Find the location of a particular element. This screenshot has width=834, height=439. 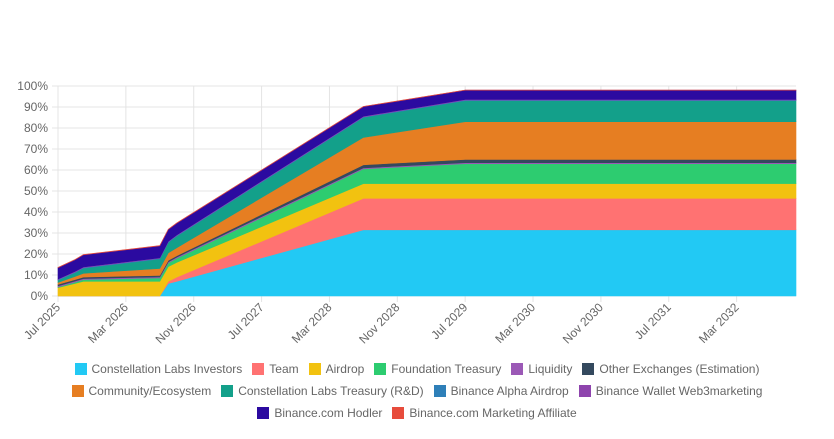

legend-label: Binance.com Marketing Affiliate is located at coordinates (493, 413).